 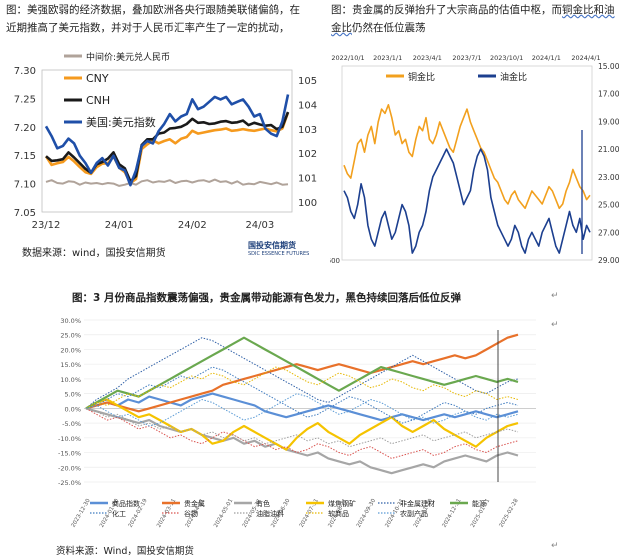 What do you see at coordinates (389, 28) in the screenshot?
I see `caption-right-line2: 仍然在低位震荡` at bounding box center [389, 28].